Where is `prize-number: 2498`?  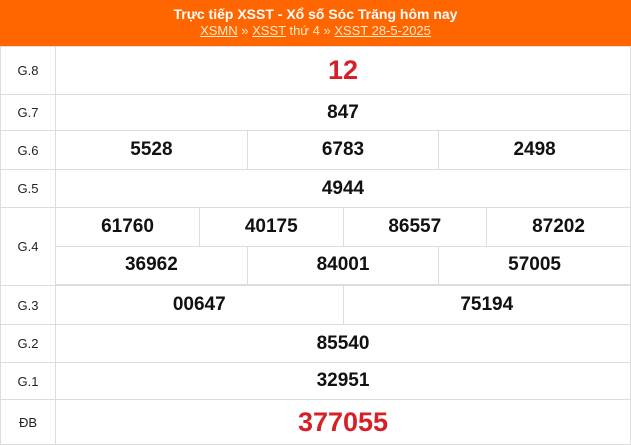
prize-number: 2498 is located at coordinates (534, 149).